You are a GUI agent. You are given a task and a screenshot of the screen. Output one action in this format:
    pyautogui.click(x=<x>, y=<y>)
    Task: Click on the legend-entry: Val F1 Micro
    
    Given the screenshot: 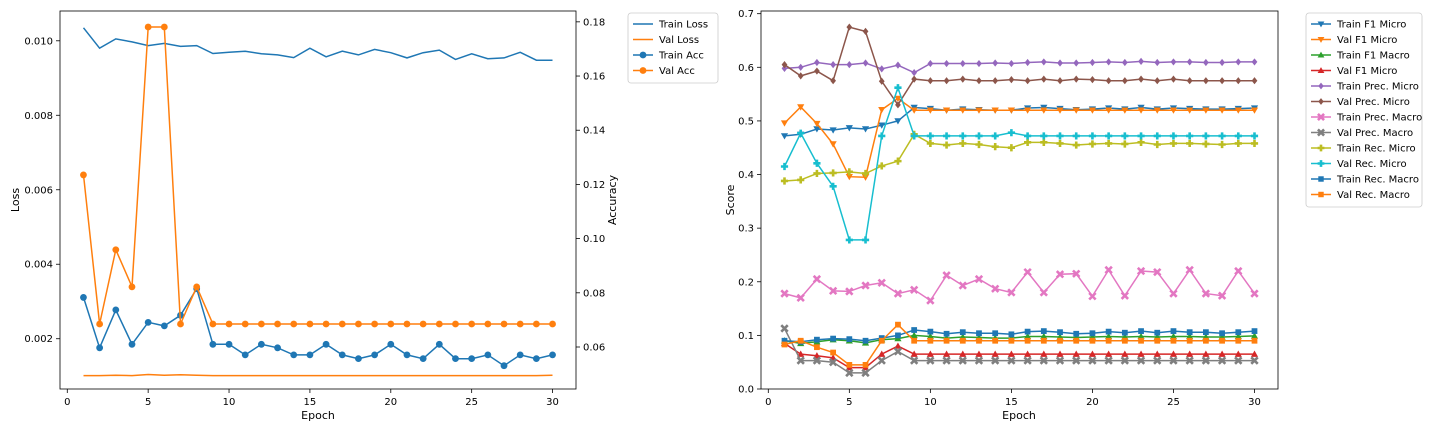 What is the action you would take?
    pyautogui.click(x=1354, y=71)
    